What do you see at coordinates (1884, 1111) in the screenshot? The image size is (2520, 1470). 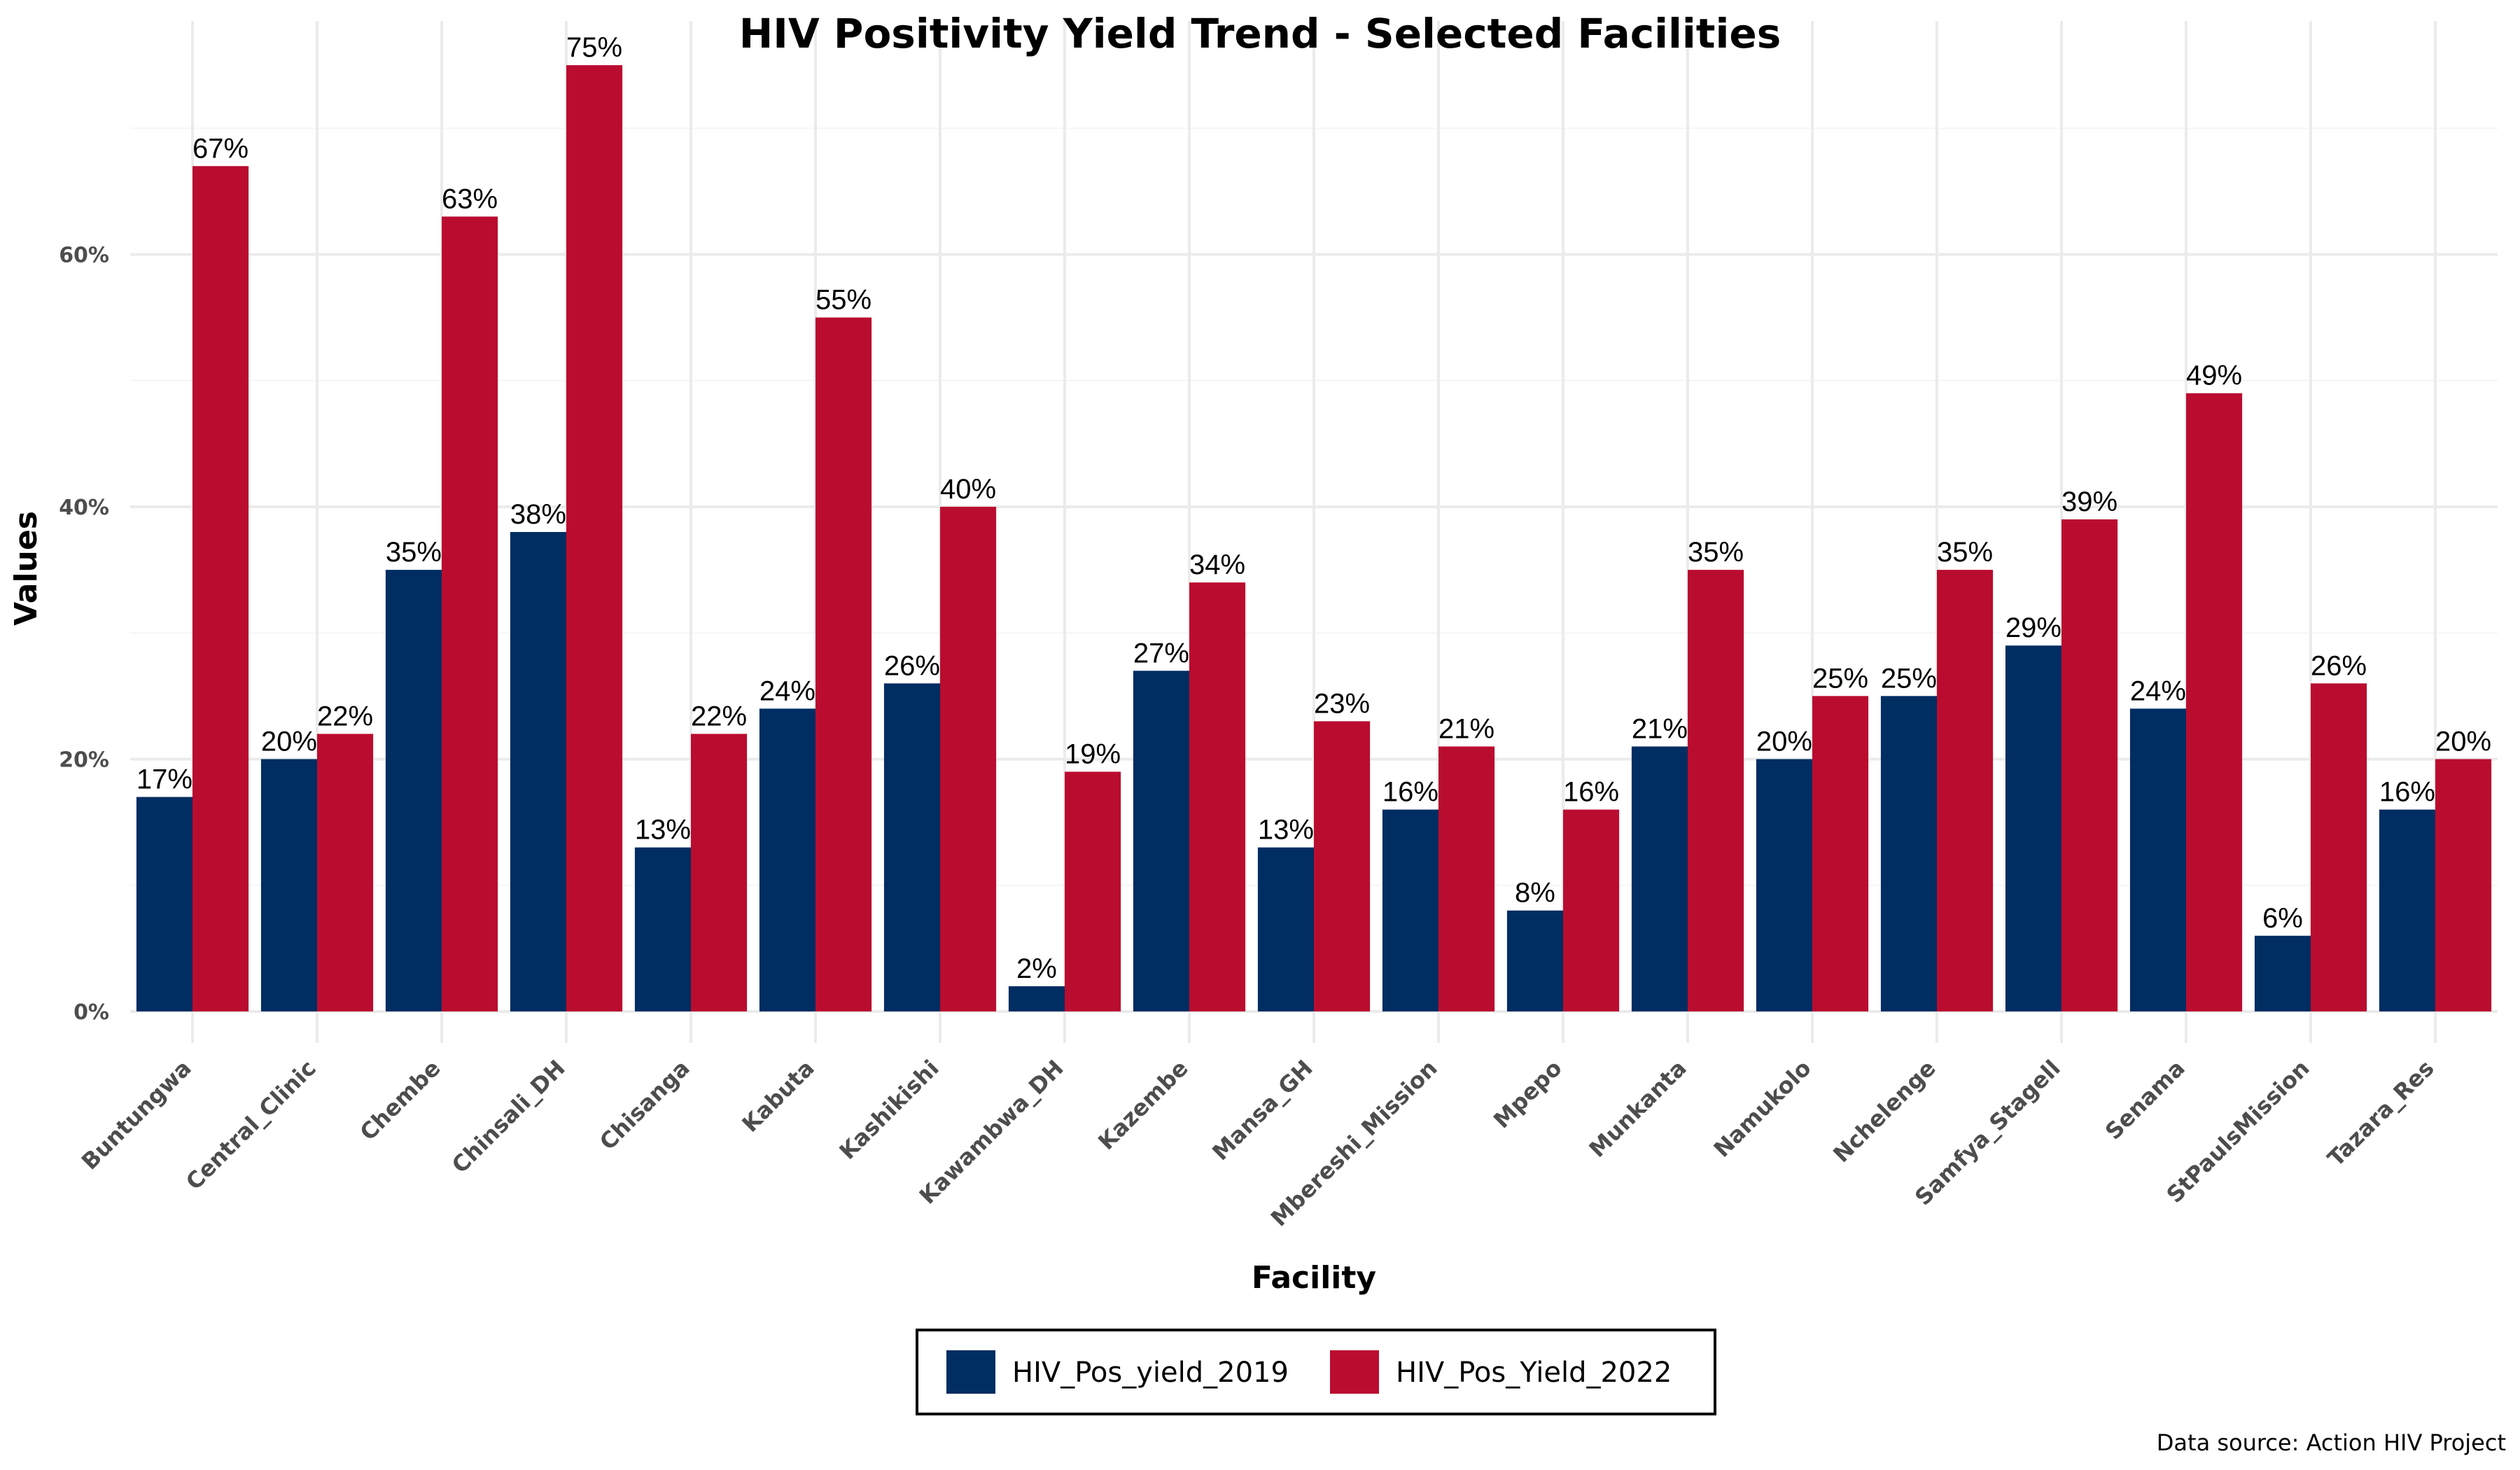 I see `x-tick-label: Nchelenge` at bounding box center [1884, 1111].